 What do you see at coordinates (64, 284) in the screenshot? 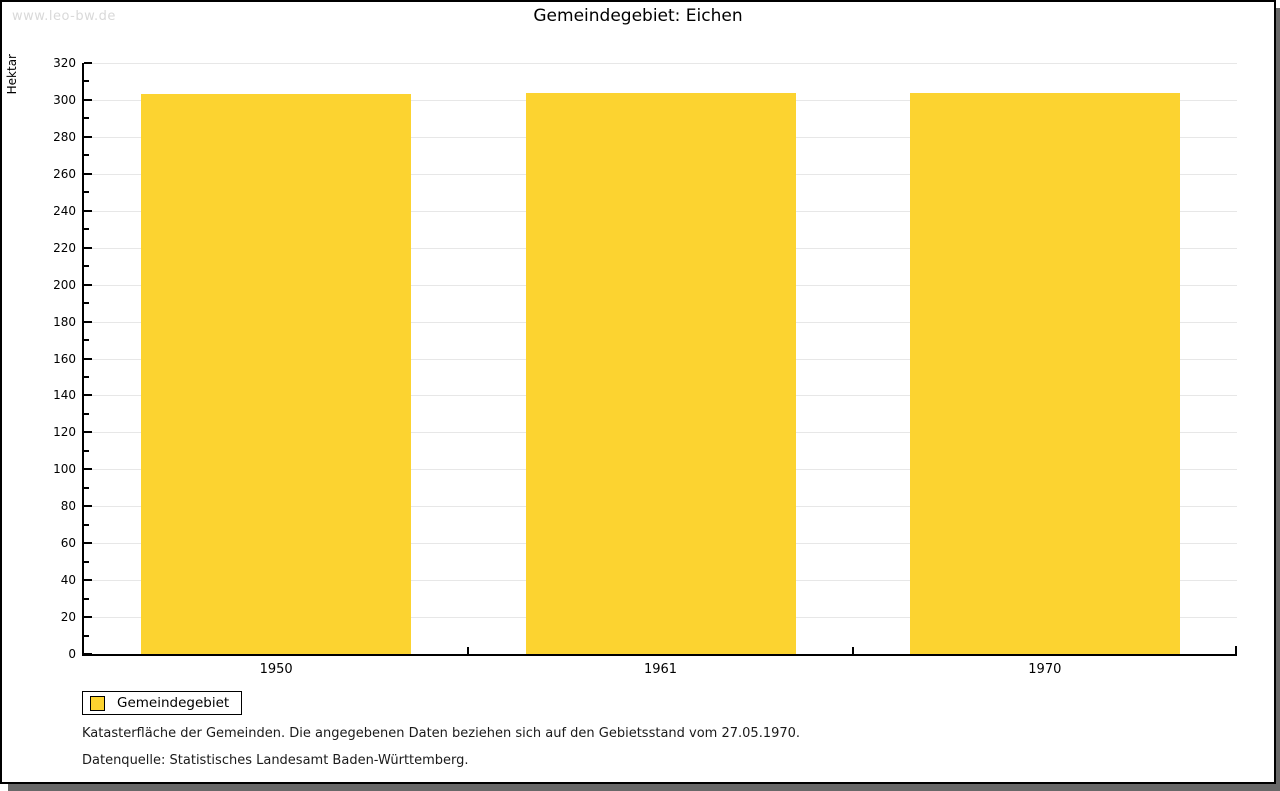
I see `y-tick-label: 200` at bounding box center [64, 284].